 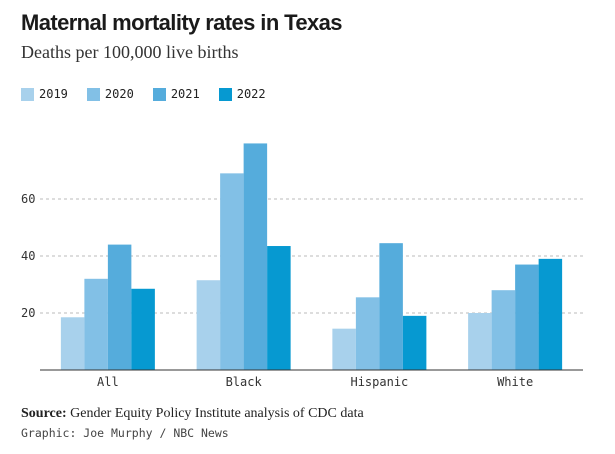 What do you see at coordinates (185, 94) in the screenshot?
I see `legend-label: 2021` at bounding box center [185, 94].